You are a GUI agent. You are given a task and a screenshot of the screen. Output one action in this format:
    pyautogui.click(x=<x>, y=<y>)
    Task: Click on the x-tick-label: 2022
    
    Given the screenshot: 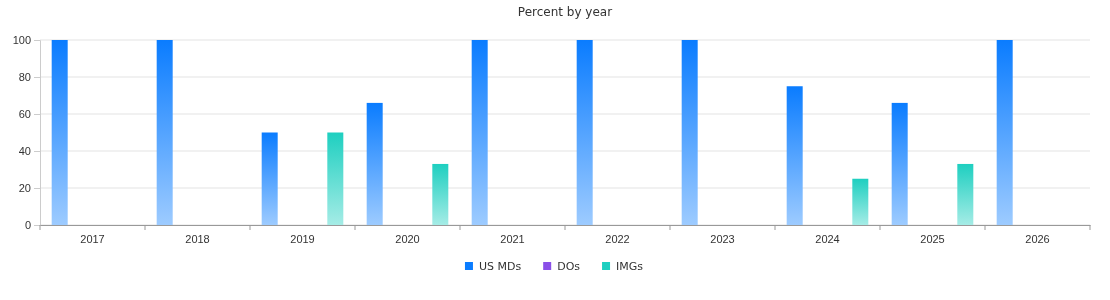 What is the action you would take?
    pyautogui.click(x=617, y=238)
    